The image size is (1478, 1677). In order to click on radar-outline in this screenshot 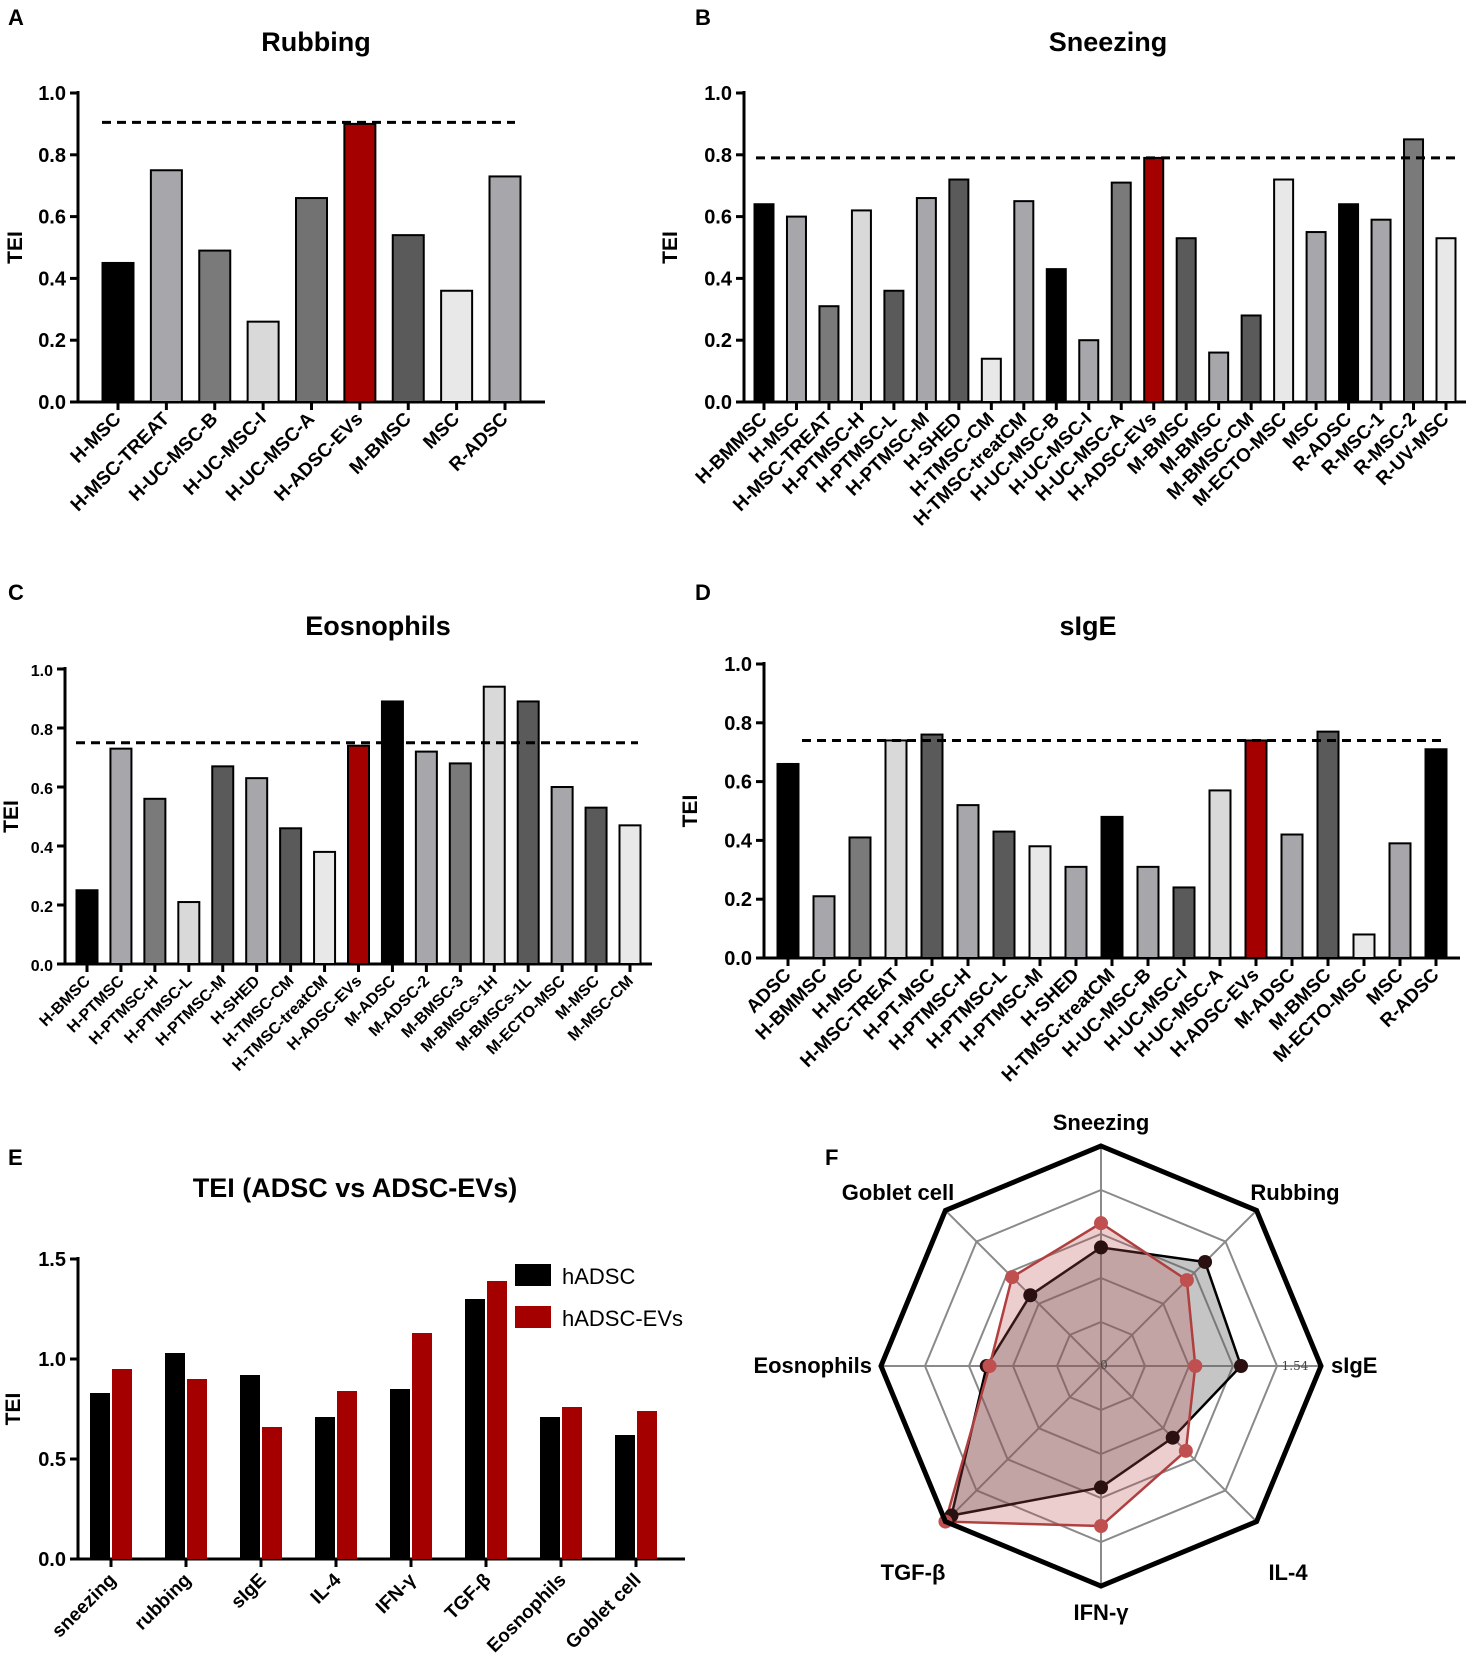, I will do `click(1101, 1366)`.